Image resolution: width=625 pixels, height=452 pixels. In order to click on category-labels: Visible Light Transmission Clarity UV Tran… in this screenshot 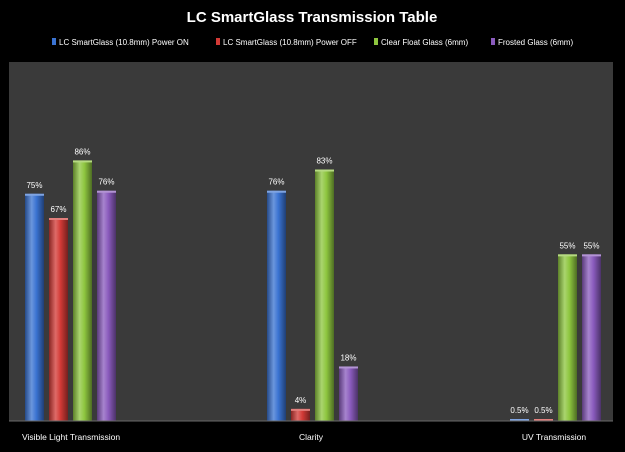, I will do `click(304, 437)`.